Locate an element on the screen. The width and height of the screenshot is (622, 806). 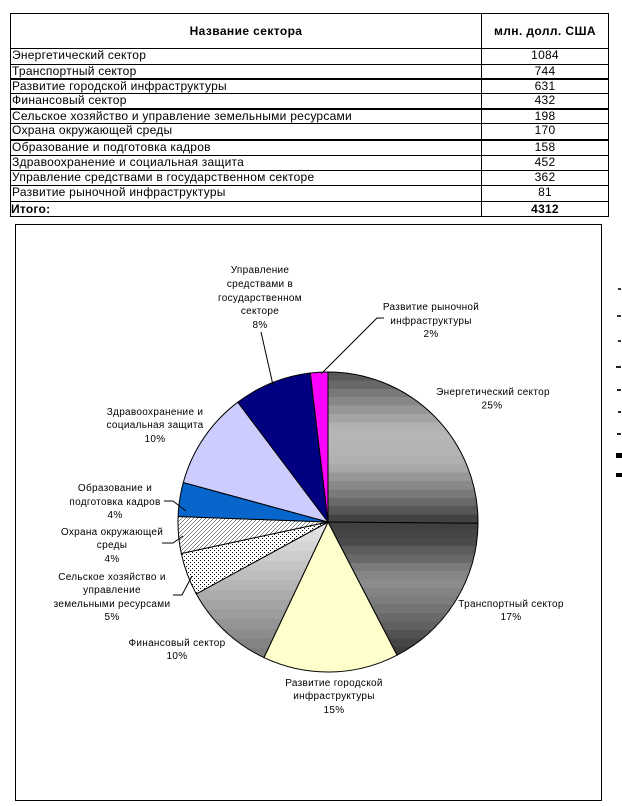
svg-text: 17% is located at coordinates (511, 617).